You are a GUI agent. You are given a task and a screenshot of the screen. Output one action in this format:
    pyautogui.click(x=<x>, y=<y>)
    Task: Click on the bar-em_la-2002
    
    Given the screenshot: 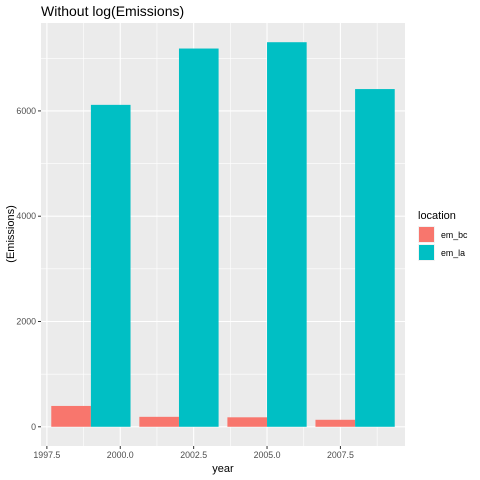 What is the action you would take?
    pyautogui.click(x=198, y=237)
    